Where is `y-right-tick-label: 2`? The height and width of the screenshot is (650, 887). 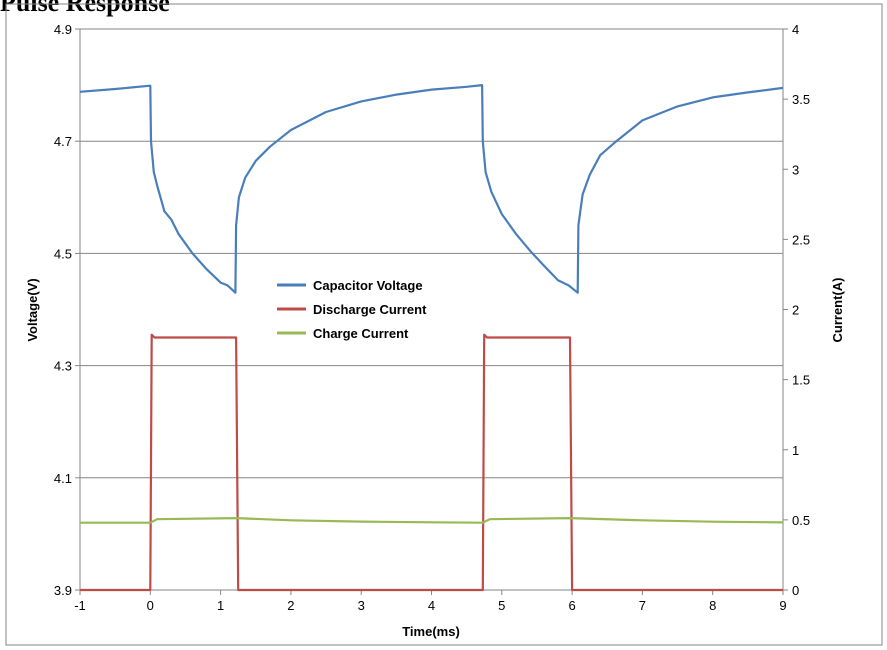 y-right-tick-label: 2 is located at coordinates (795, 310).